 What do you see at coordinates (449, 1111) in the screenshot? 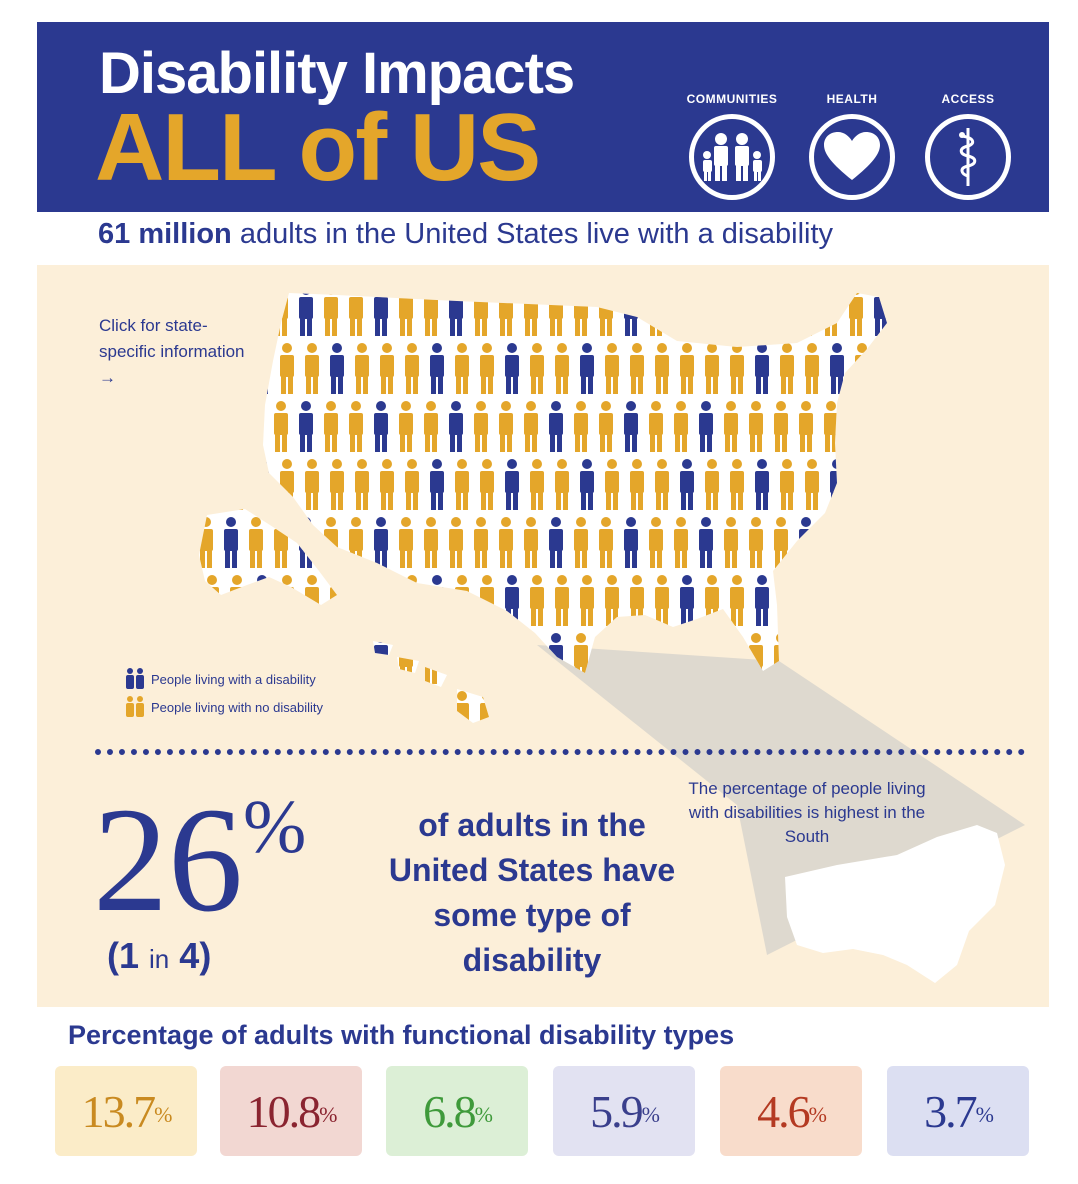
I see `type-value: 6.8` at bounding box center [449, 1111].